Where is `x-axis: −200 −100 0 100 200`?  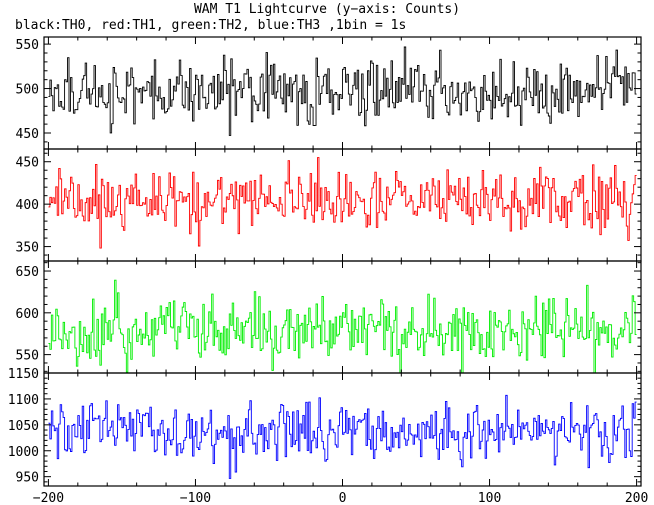
x-axis: −200 −100 0 100 200 is located at coordinates (341, 498).